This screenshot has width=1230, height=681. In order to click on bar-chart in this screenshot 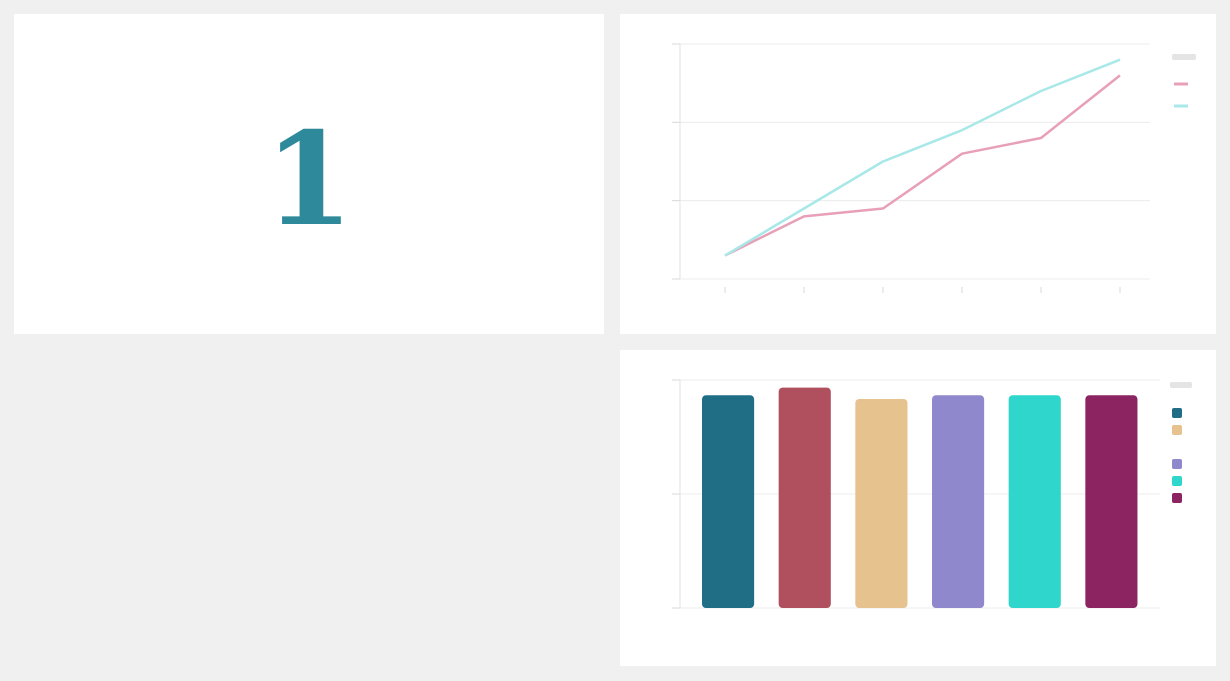, I will do `click(932, 494)`.